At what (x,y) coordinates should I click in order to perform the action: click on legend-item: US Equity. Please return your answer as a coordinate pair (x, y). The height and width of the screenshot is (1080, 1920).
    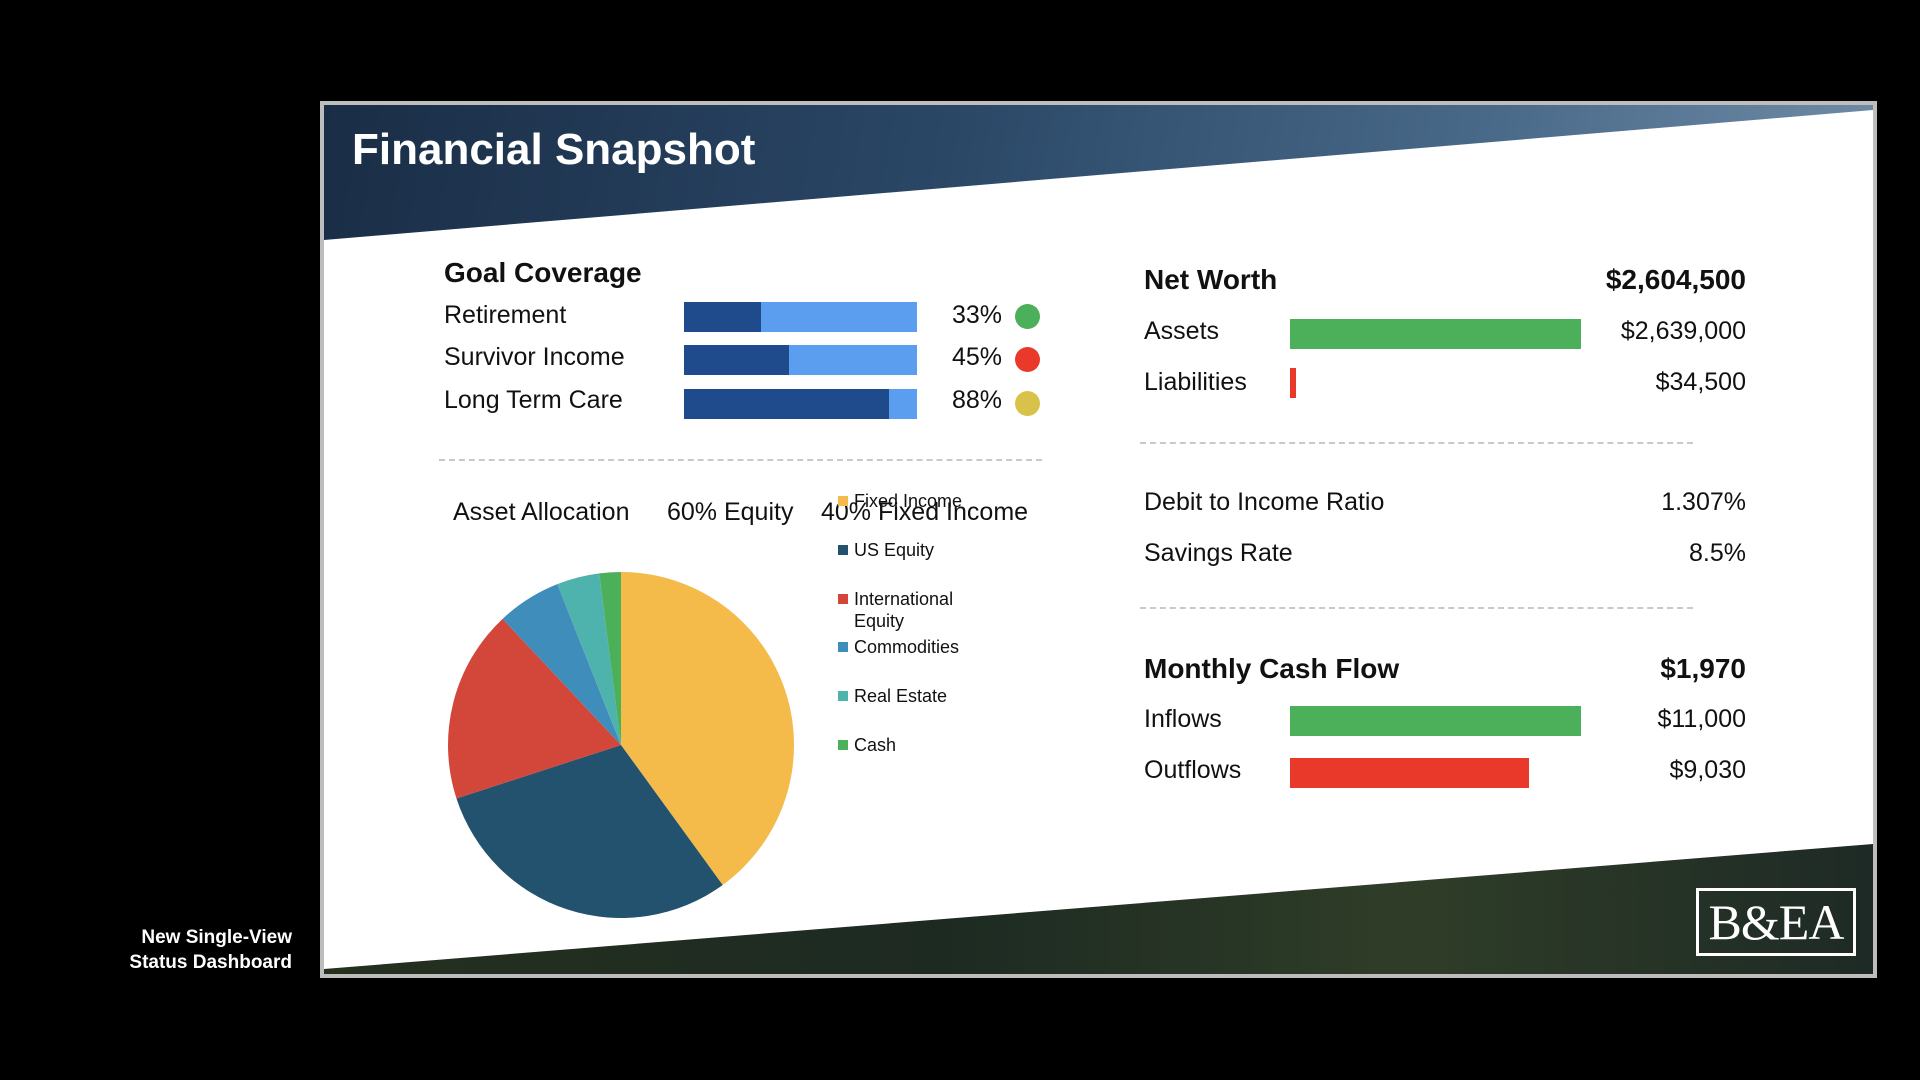
    Looking at the image, I should click on (886, 550).